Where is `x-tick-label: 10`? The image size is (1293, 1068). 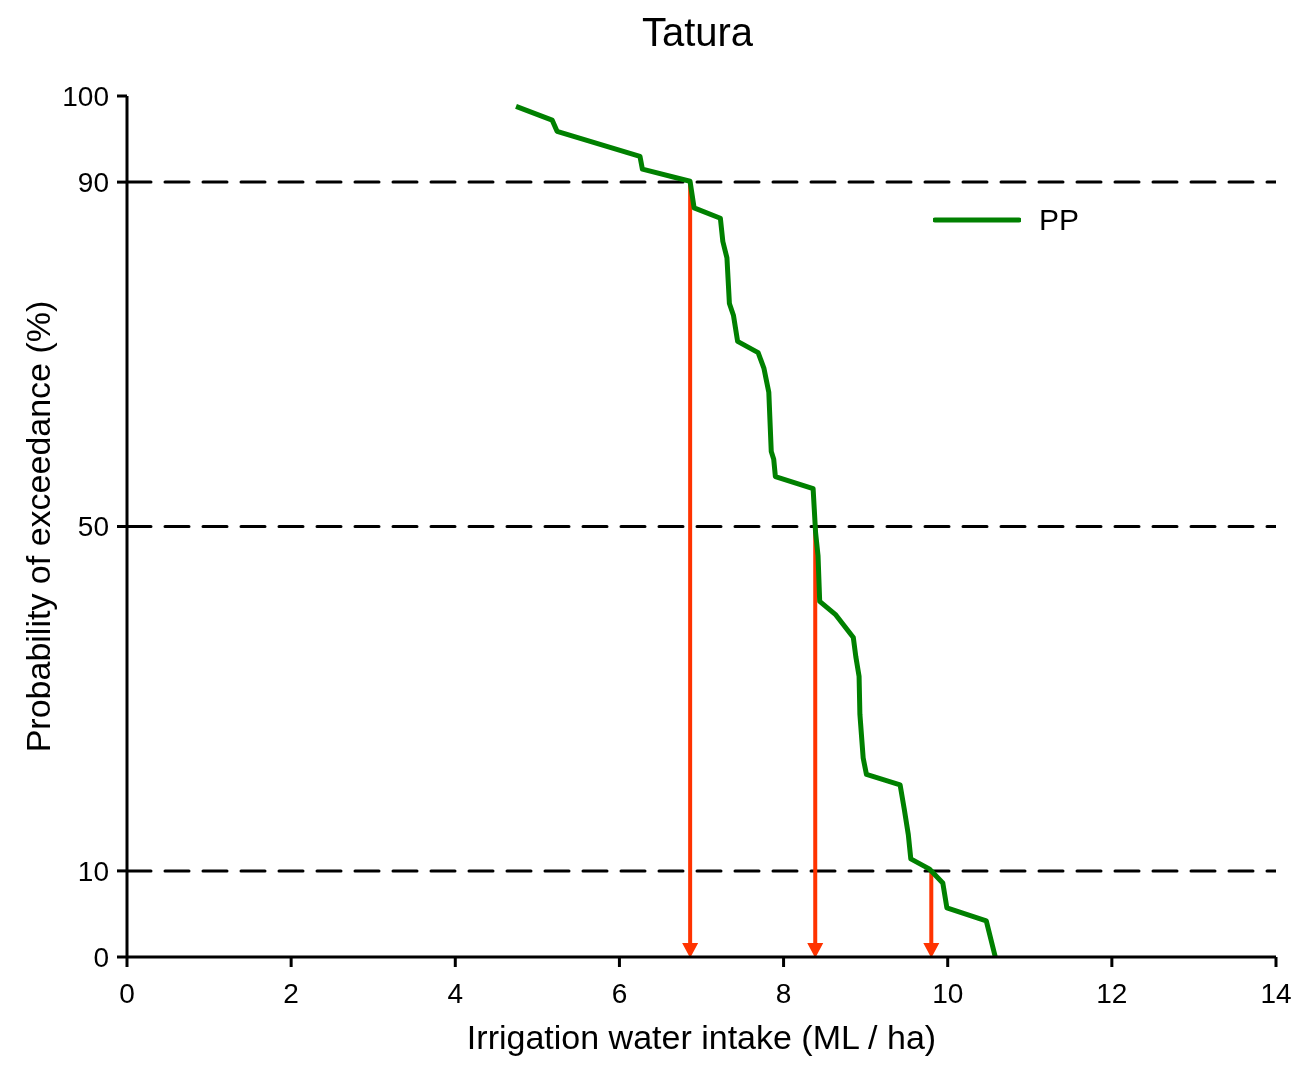 x-tick-label: 10 is located at coordinates (948, 993).